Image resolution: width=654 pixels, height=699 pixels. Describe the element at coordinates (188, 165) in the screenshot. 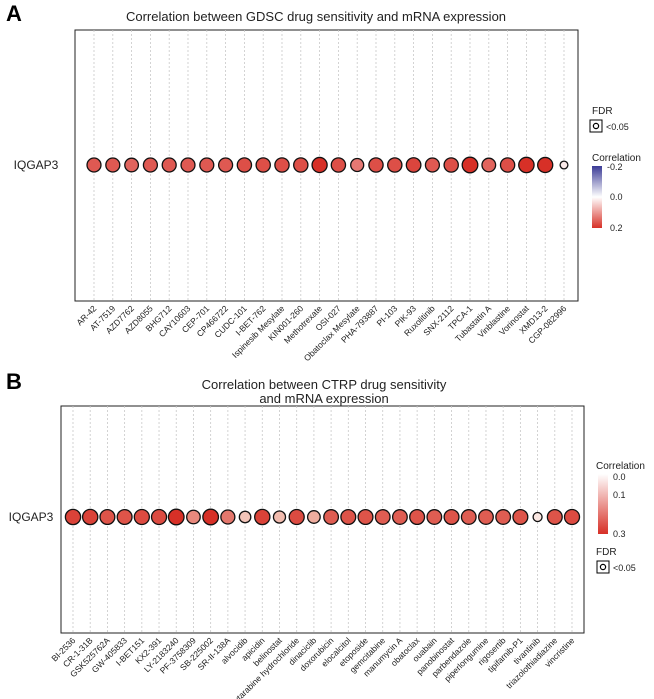

I see `panel-a-point-cay10603` at that location.